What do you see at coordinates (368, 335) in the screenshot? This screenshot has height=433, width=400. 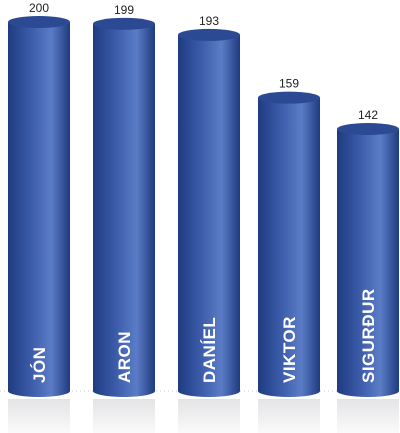 I see `bar-category-label: SIGURÐUR` at bounding box center [368, 335].